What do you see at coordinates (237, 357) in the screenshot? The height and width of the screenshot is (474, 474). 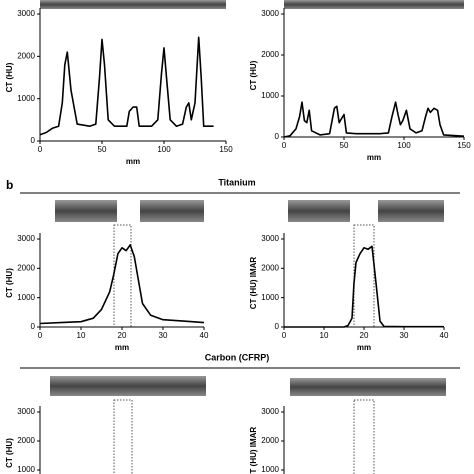 I see `section-title: Carbon (CFRP)` at bounding box center [237, 357].